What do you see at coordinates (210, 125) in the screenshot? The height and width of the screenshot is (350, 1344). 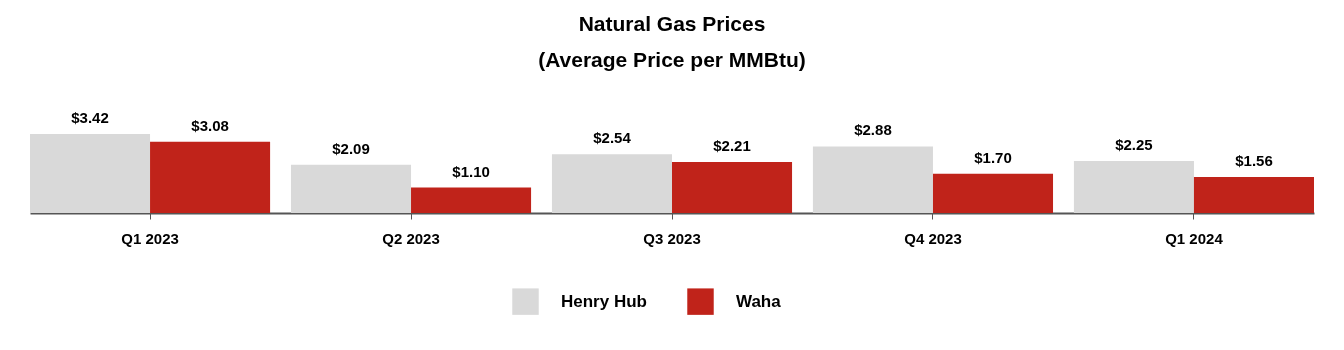 I see `data-label: $3.08` at bounding box center [210, 125].